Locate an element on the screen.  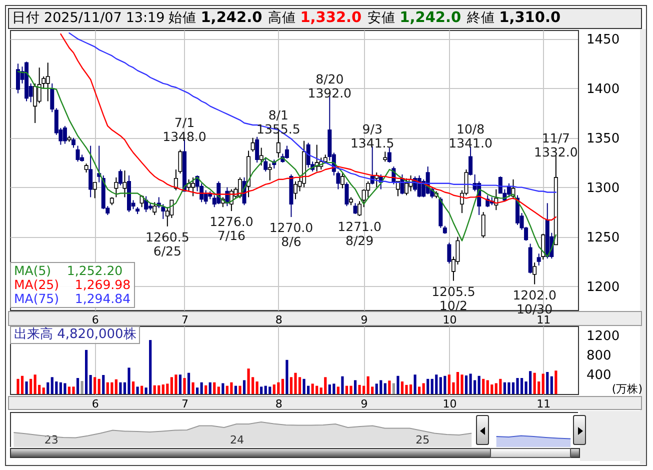
x-tick-label: 10 is located at coordinates (449, 404).